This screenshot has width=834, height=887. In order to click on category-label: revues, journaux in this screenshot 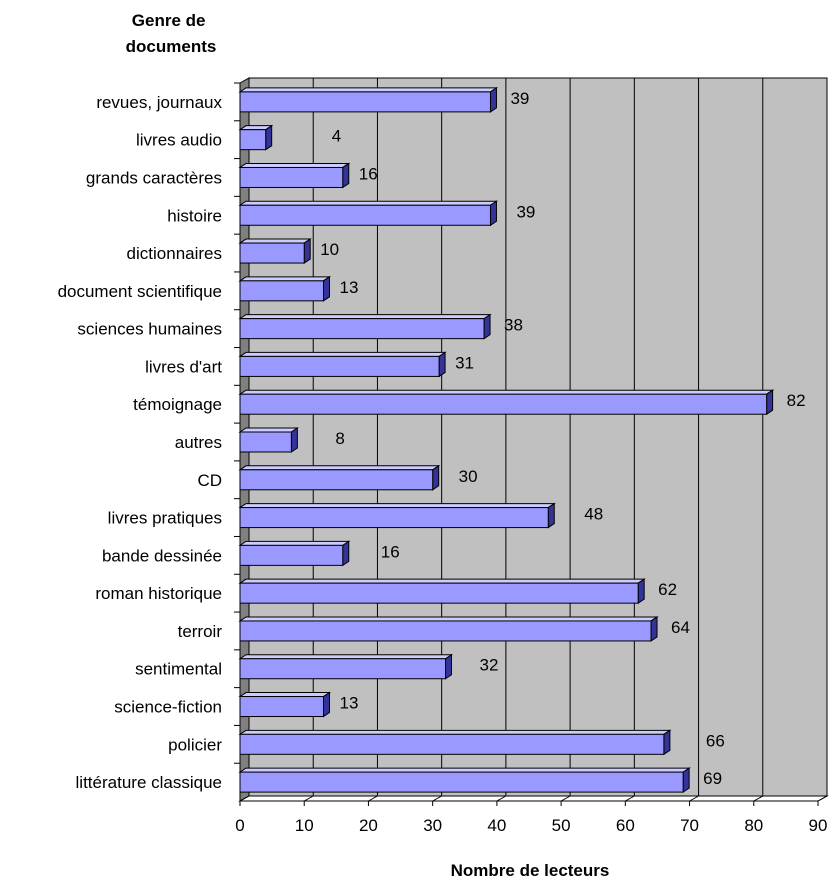, I will do `click(159, 102)`.